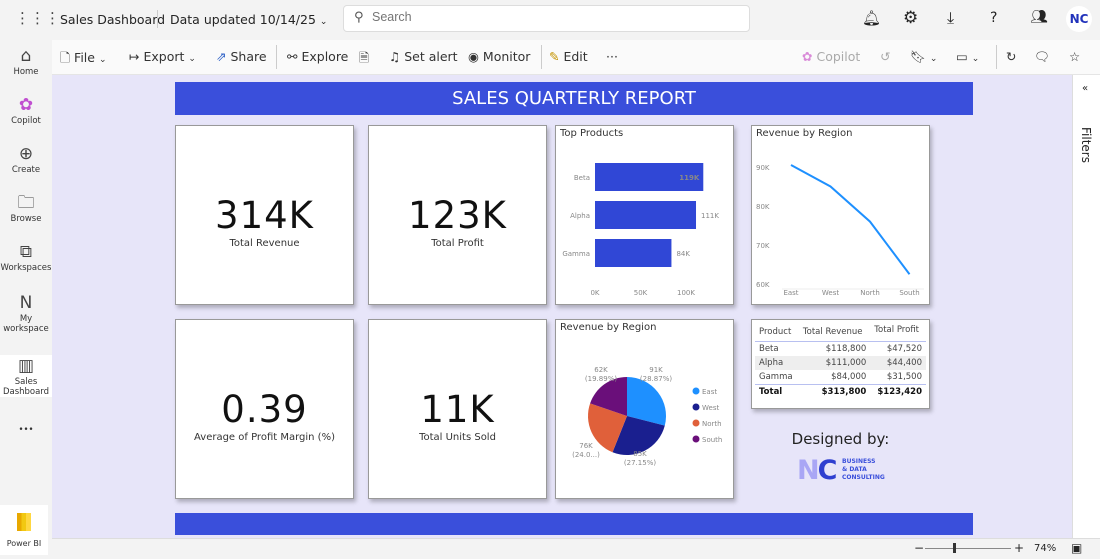 Image resolution: width=1100 pixels, height=559 pixels. What do you see at coordinates (457, 215) in the screenshot?
I see `kpi-card-total-profit: 123K Total Profit` at bounding box center [457, 215].